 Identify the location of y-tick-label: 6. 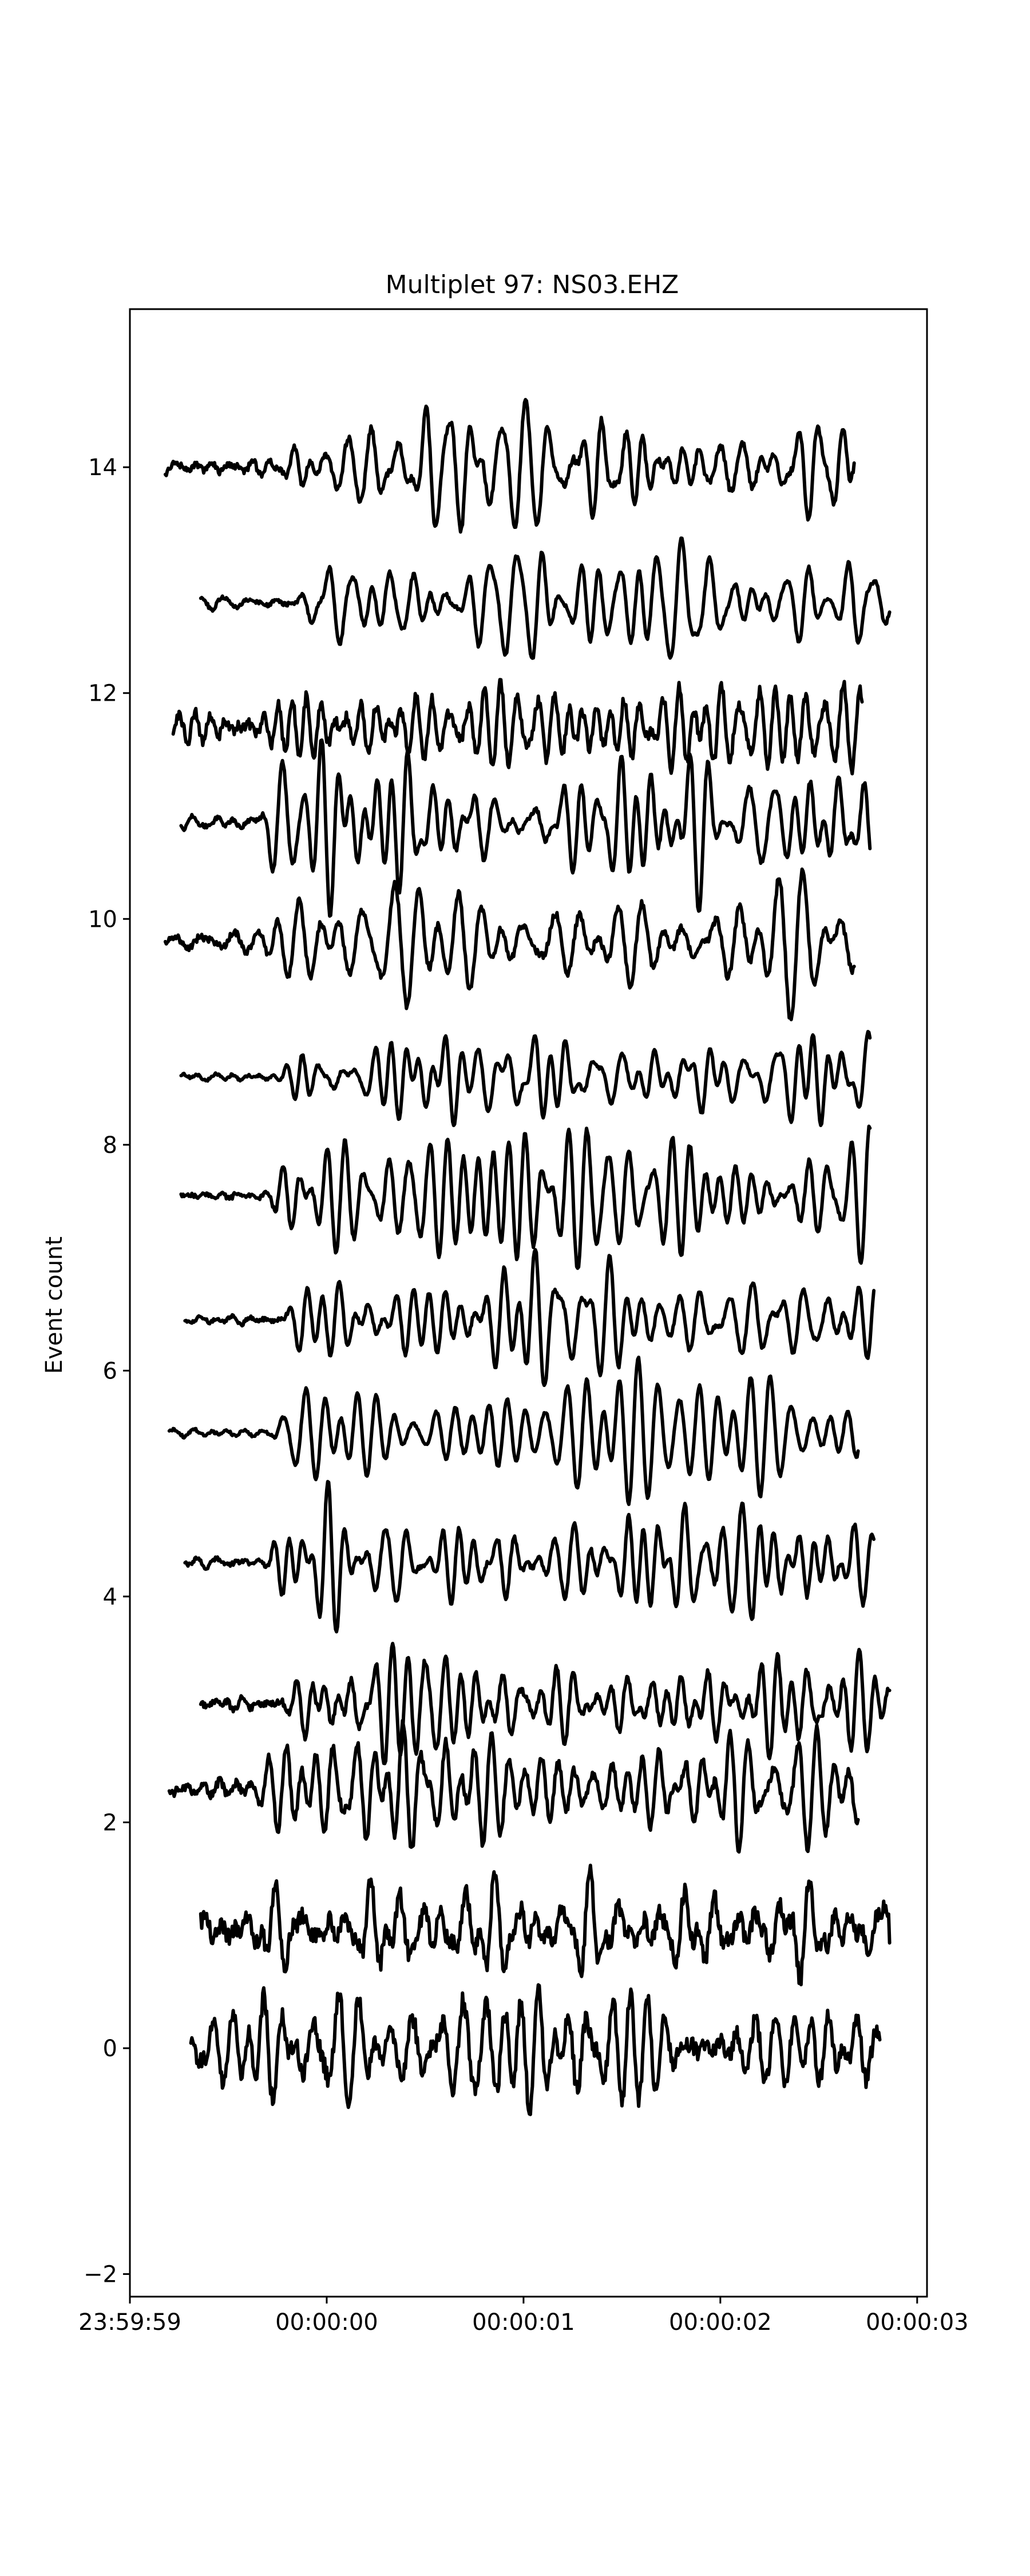
(110, 1371).